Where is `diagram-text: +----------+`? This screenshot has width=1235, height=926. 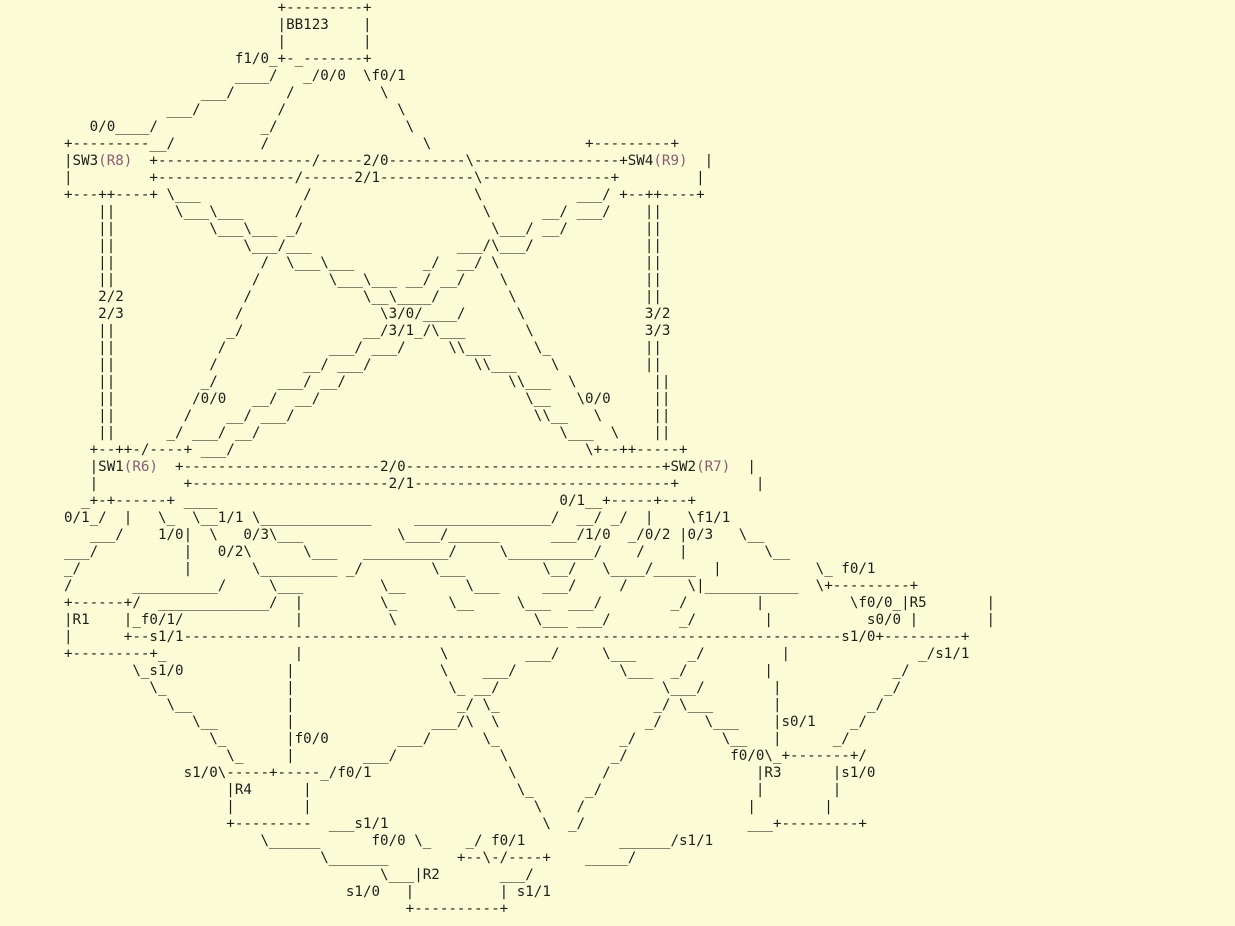 diagram-text: +----------+ is located at coordinates (286, 909).